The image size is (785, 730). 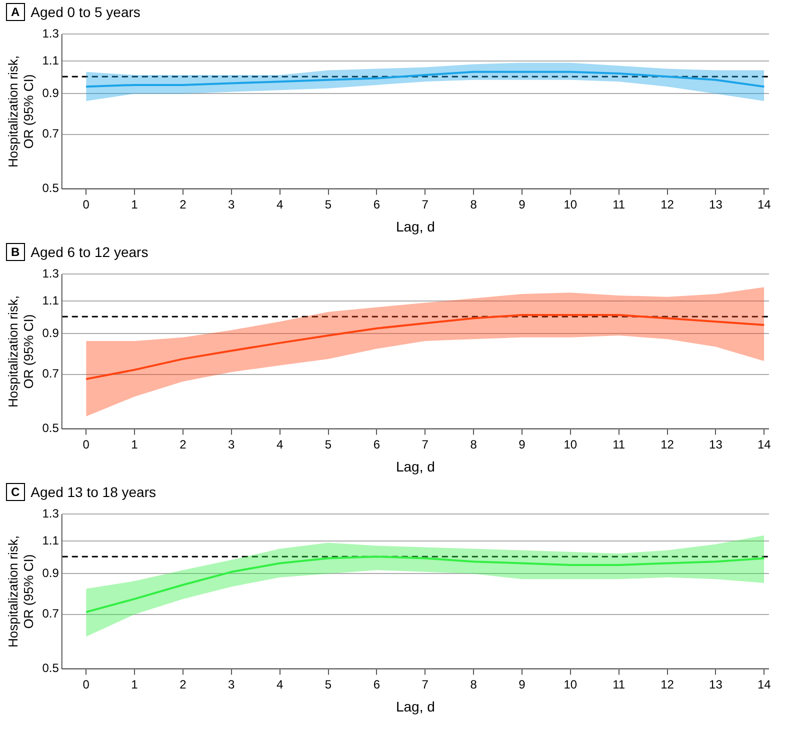 What do you see at coordinates (89, 252) in the screenshot?
I see `chart-title: Aged 6 to 12 years` at bounding box center [89, 252].